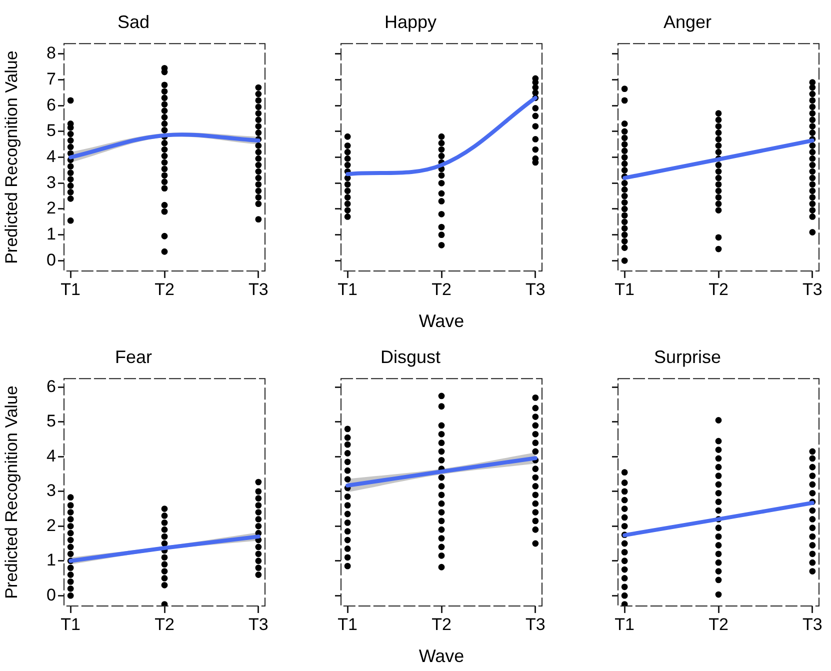  What do you see at coordinates (133, 22) in the screenshot?
I see `chart-title: Sad` at bounding box center [133, 22].